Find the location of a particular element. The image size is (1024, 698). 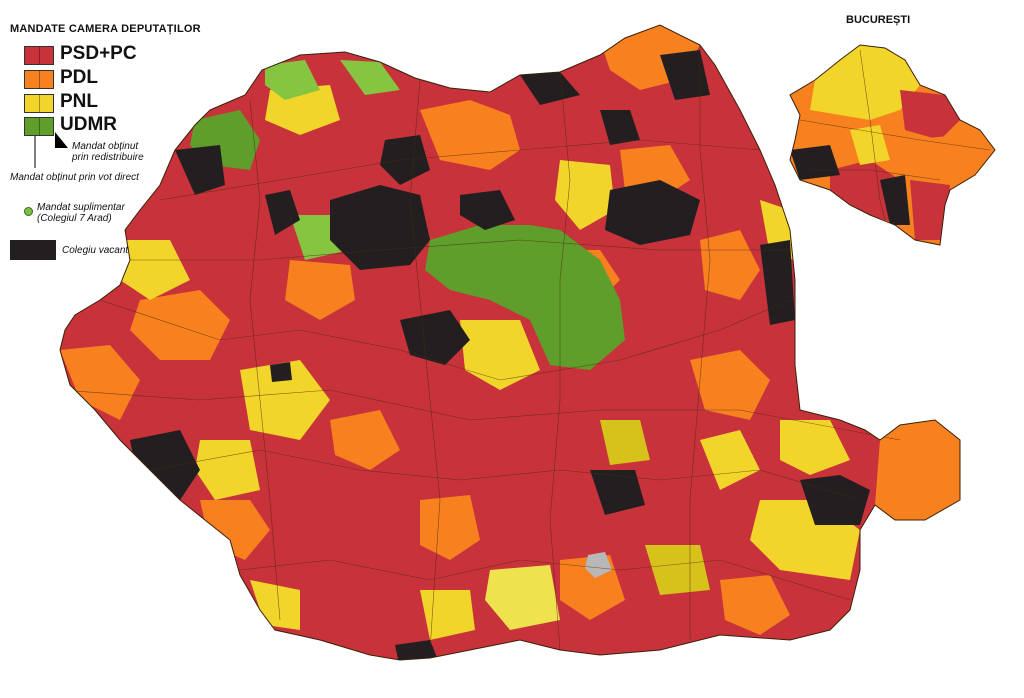

bucharest-outline is located at coordinates (892, 145).